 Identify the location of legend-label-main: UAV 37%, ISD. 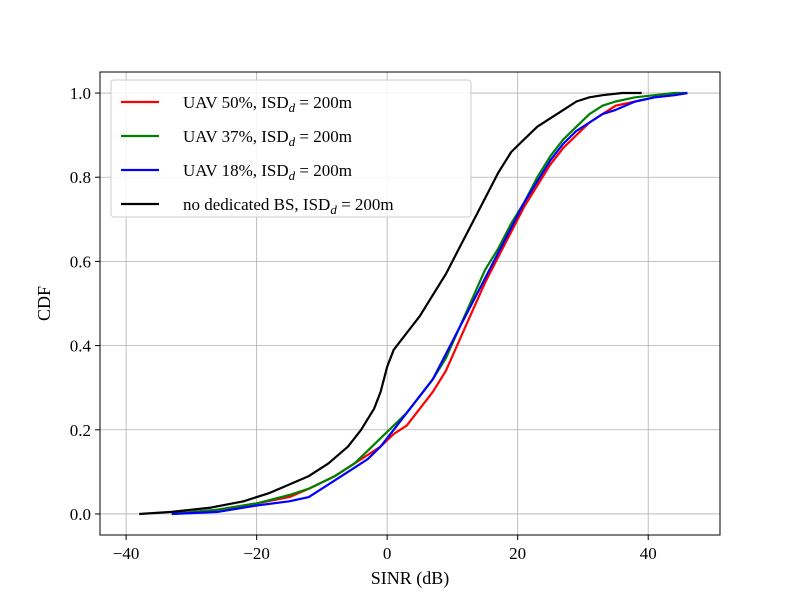
(236, 136).